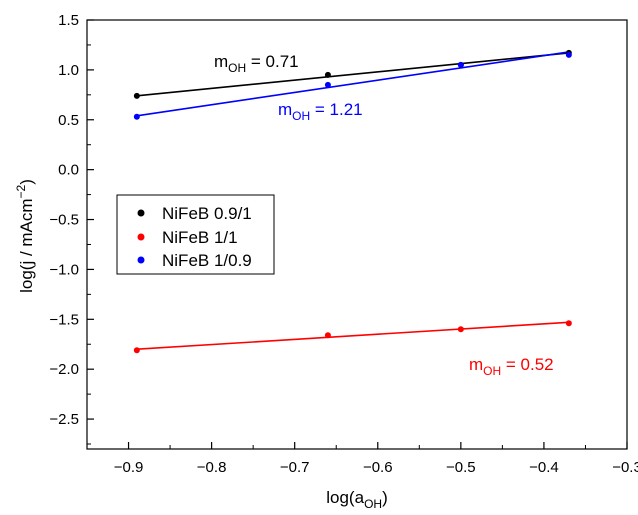  What do you see at coordinates (207, 260) in the screenshot?
I see `legend-label-2: NiFeB 1/0.9` at bounding box center [207, 260].